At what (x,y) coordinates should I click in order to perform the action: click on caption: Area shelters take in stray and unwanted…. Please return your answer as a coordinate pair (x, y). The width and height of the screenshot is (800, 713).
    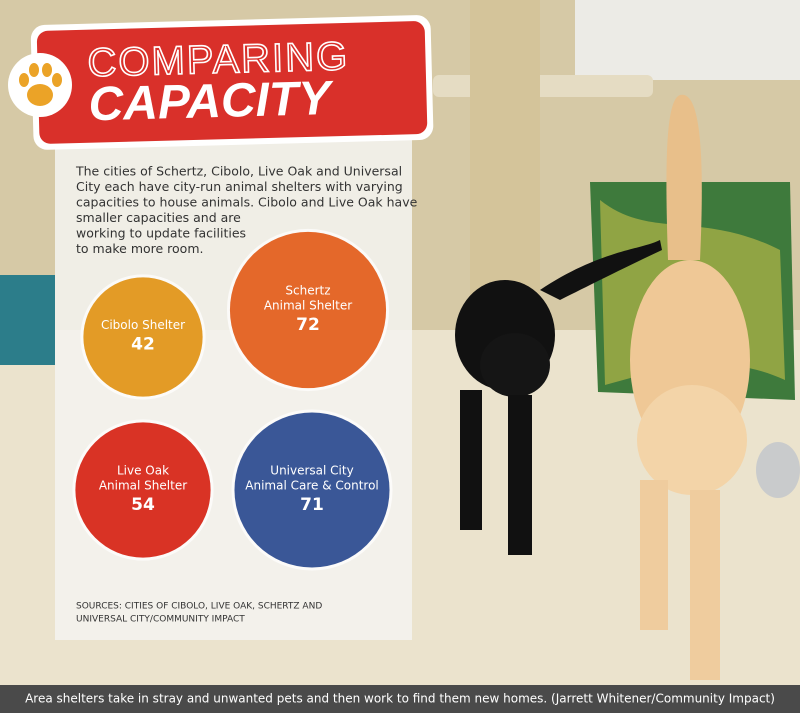
    Looking at the image, I should click on (400, 699).